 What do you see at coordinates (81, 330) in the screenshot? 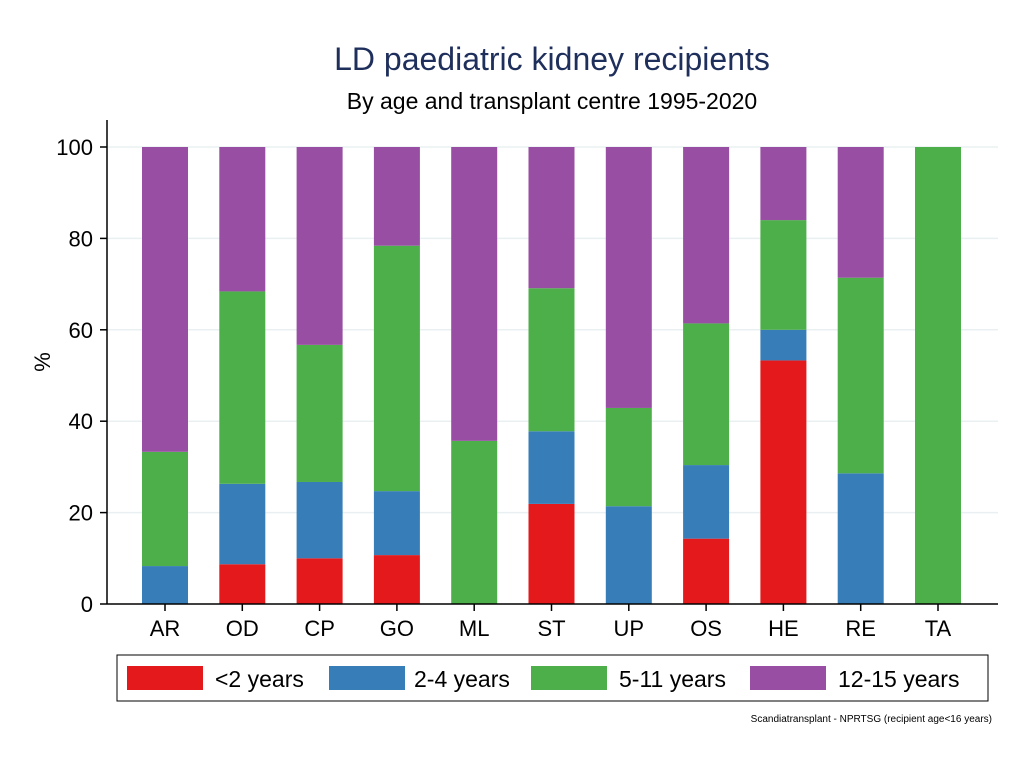
I see `y-tick-label: 60` at bounding box center [81, 330].